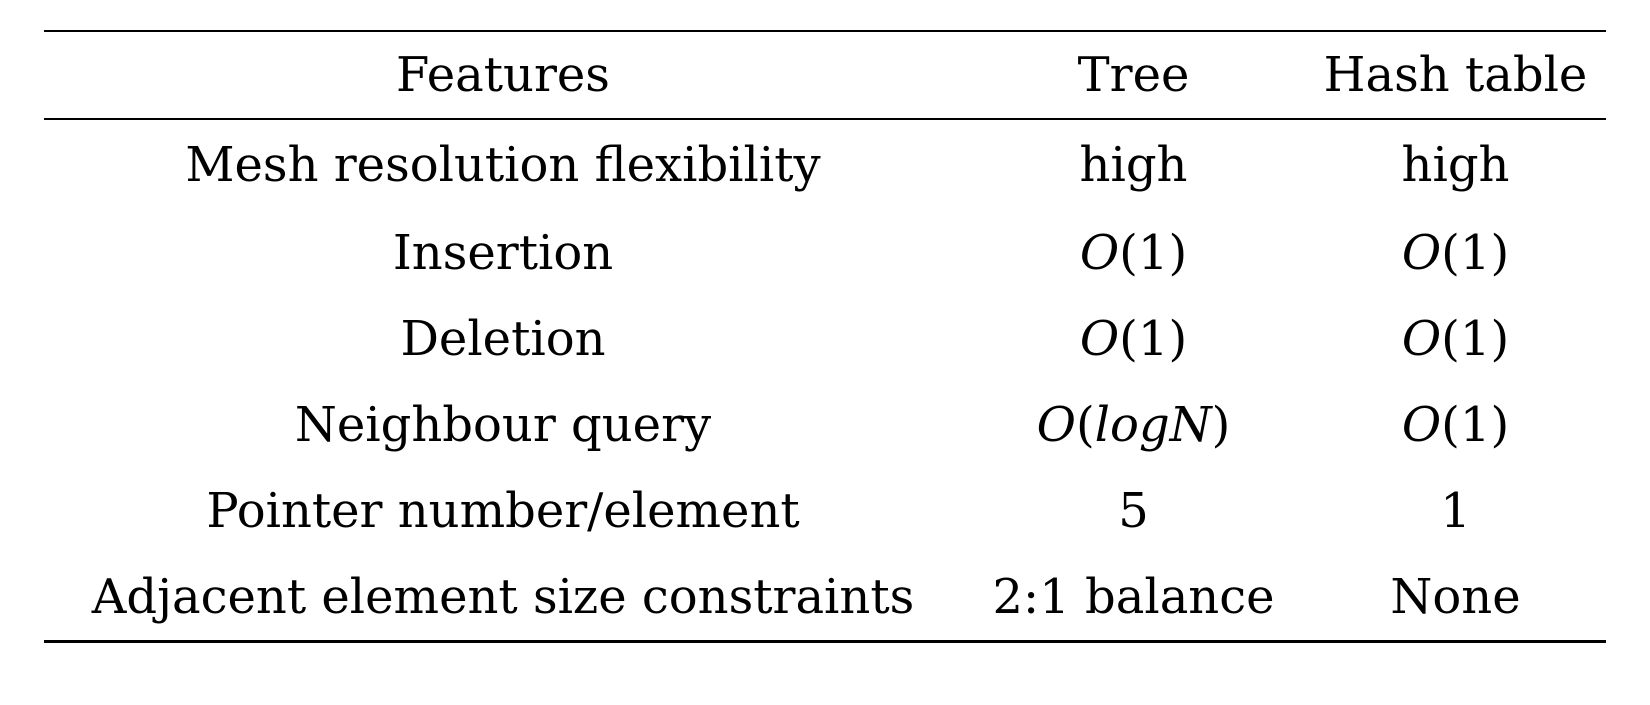 Image resolution: width=1650 pixels, height=705 pixels. What do you see at coordinates (503, 339) in the screenshot?
I see `feature-cell: Deletion` at bounding box center [503, 339].